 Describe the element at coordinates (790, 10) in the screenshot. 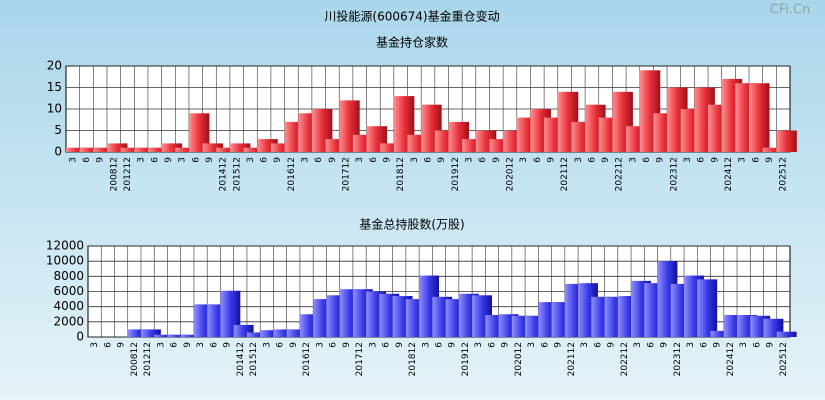

I see `watermark: CFi.Cn` at that location.